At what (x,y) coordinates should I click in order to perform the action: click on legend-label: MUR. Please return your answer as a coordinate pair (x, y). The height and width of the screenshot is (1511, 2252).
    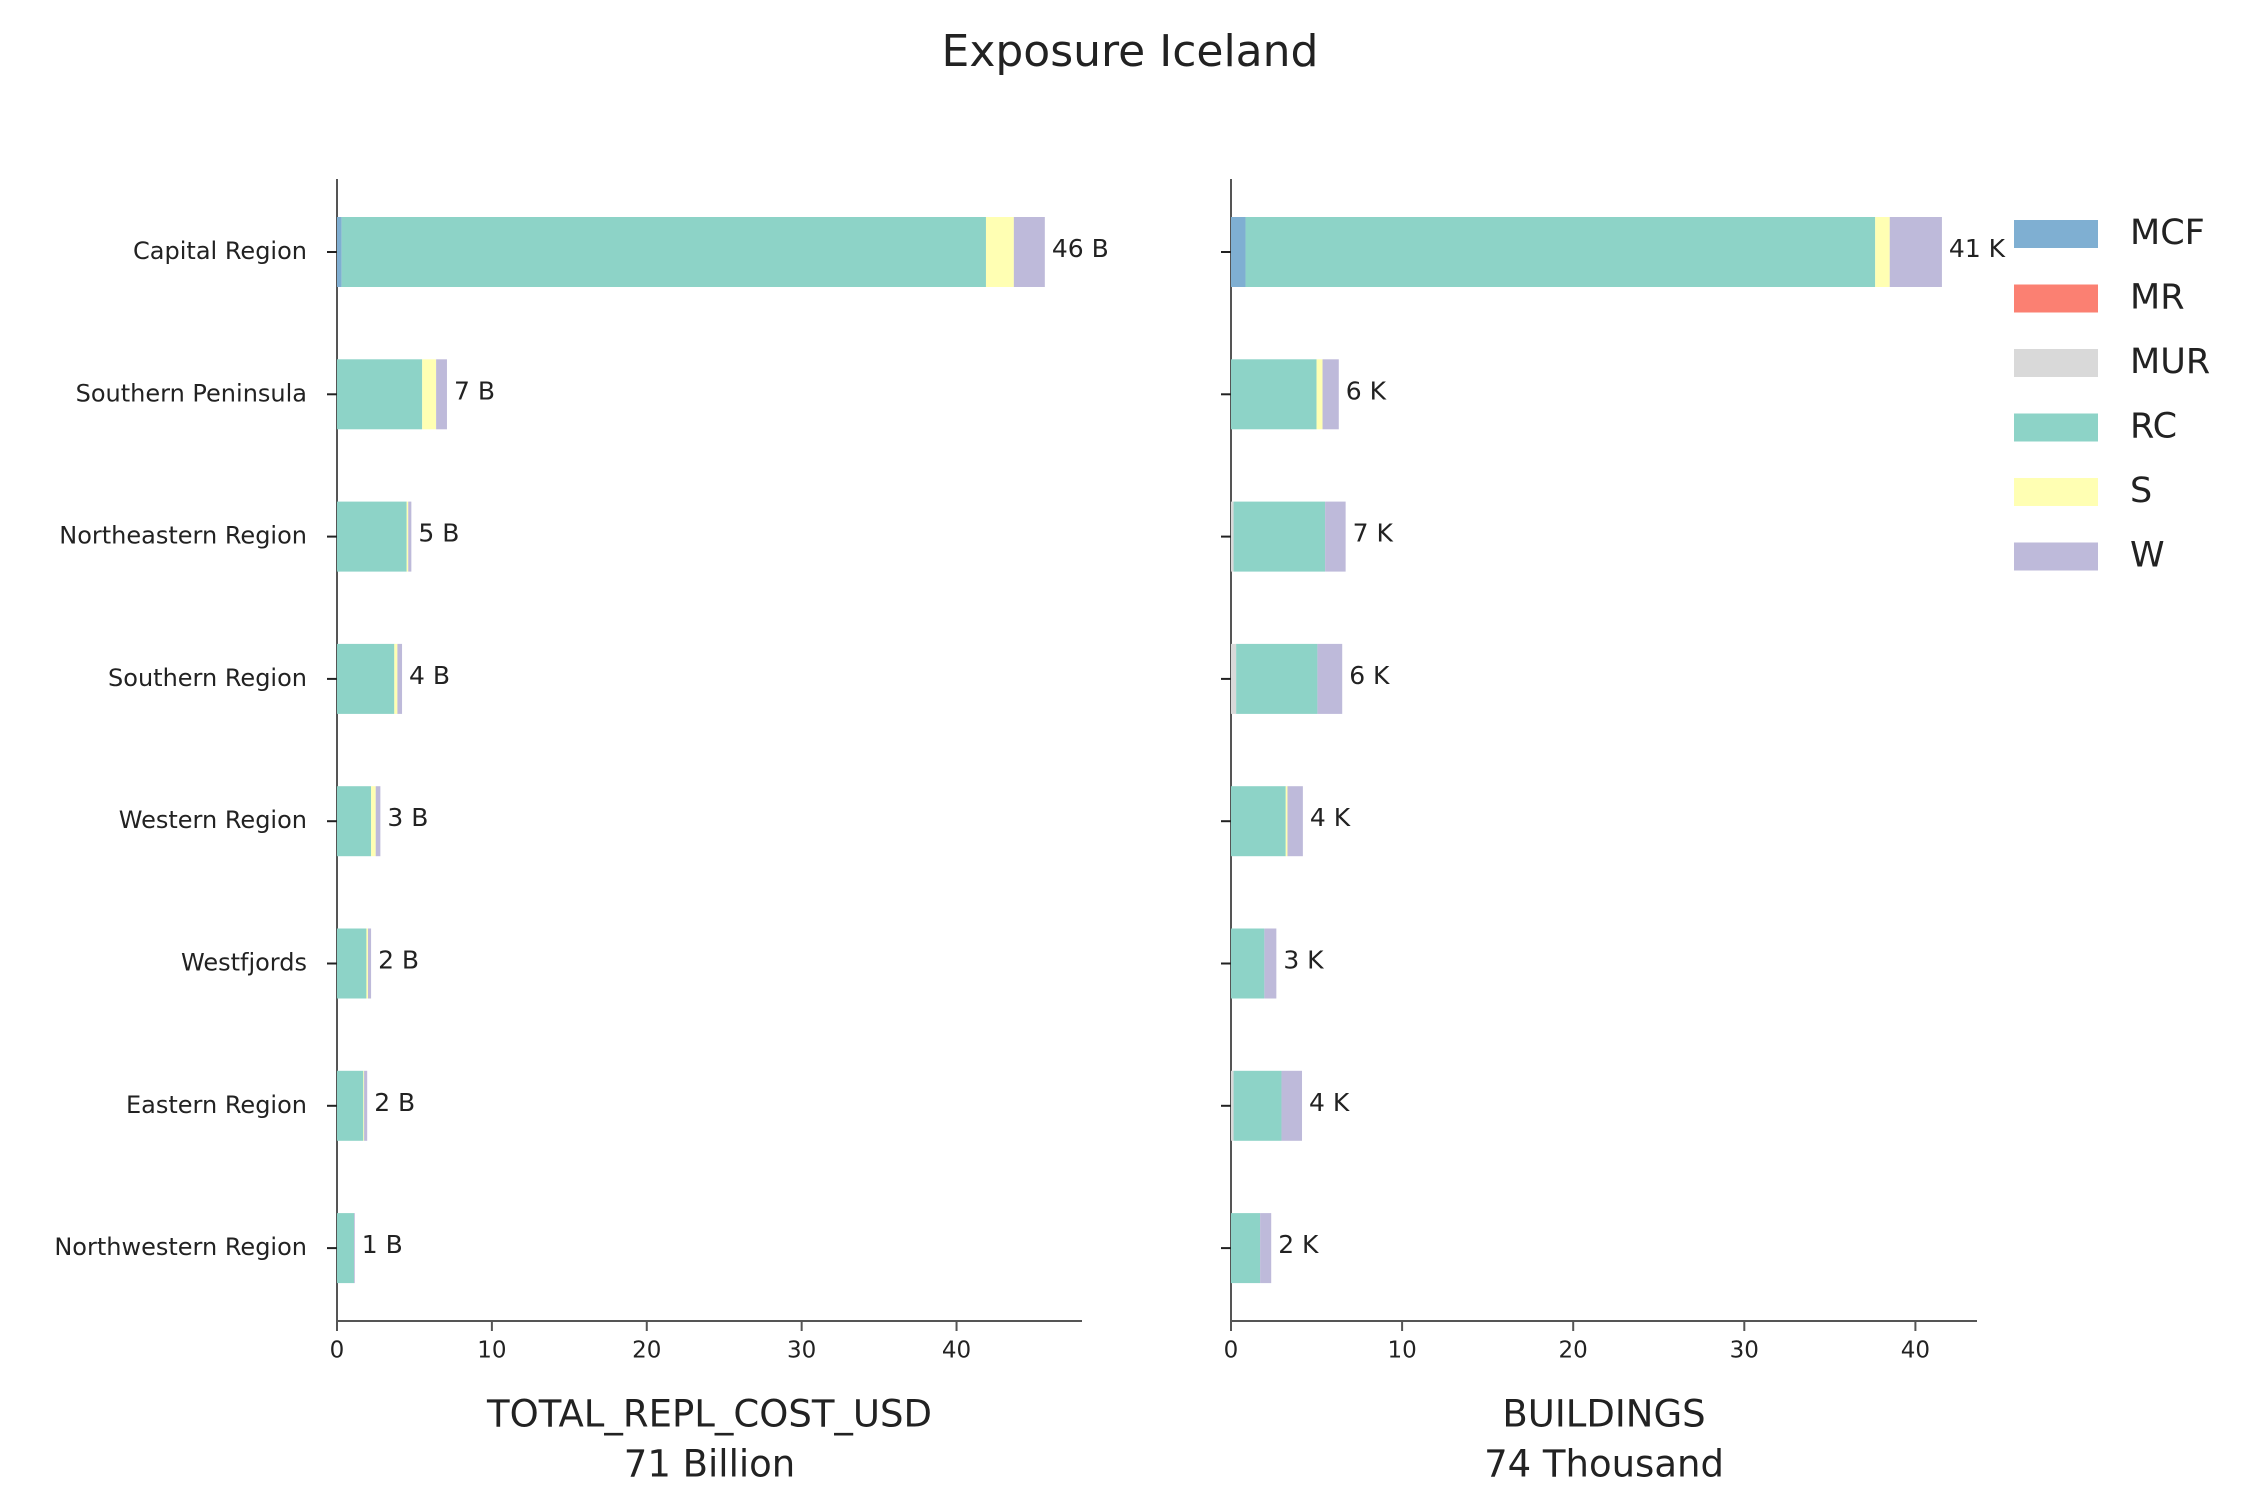
    Looking at the image, I should click on (2170, 362).